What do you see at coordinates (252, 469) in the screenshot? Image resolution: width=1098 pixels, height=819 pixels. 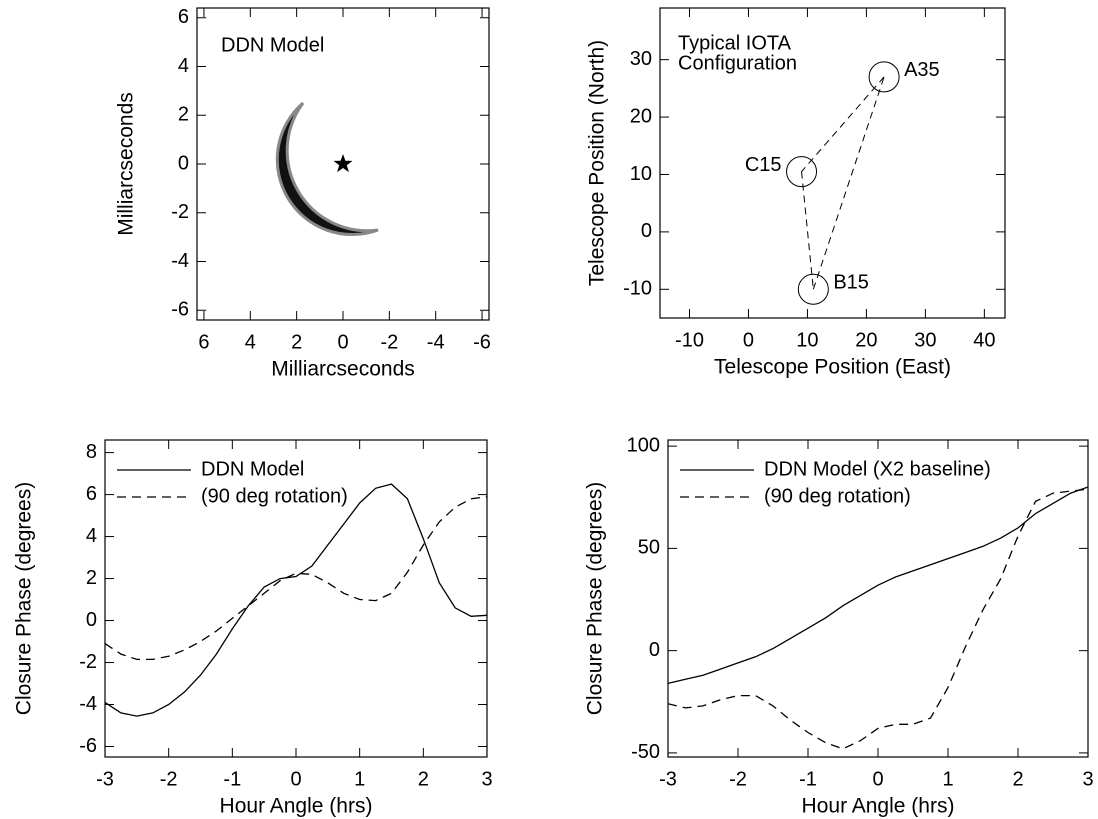 I see `legend-label: DDN Model` at bounding box center [252, 469].